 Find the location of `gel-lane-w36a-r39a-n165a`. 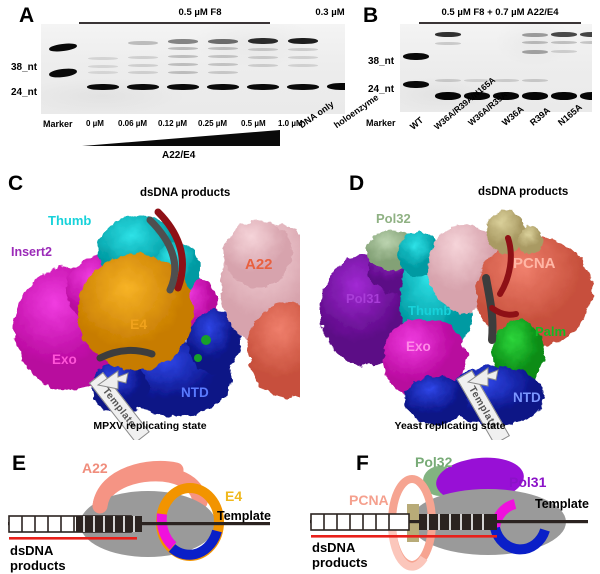

gel-lane-w36a-r39a-n165a is located at coordinates (477, 68).